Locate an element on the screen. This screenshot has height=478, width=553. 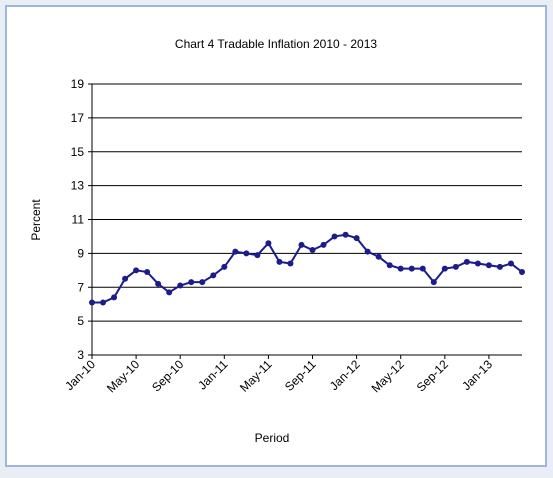
data-line is located at coordinates (307, 268).